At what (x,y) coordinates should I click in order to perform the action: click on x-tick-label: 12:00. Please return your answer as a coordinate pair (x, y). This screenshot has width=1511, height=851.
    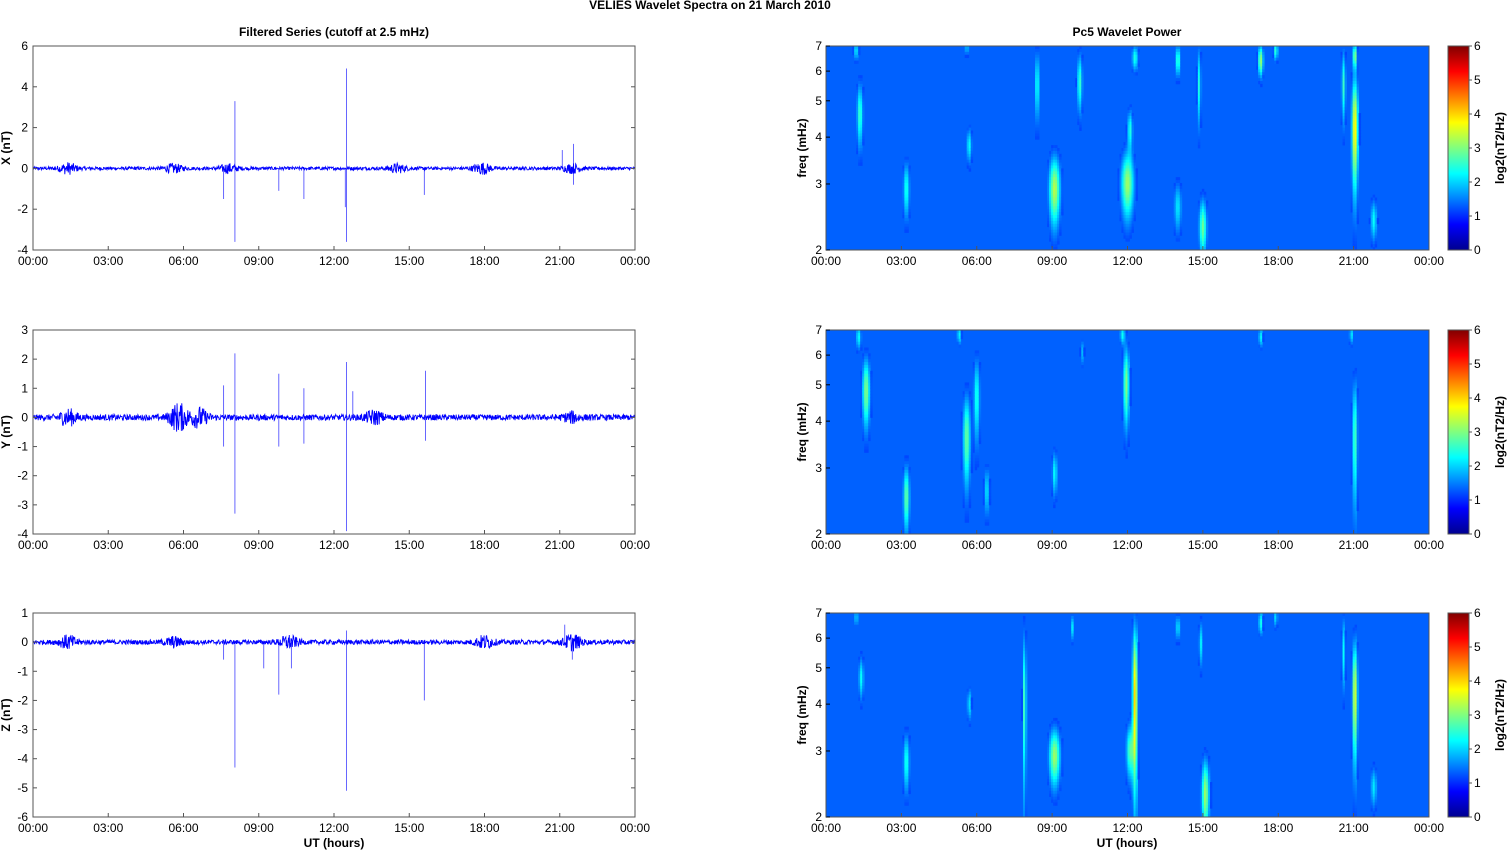
    Looking at the image, I should click on (334, 261).